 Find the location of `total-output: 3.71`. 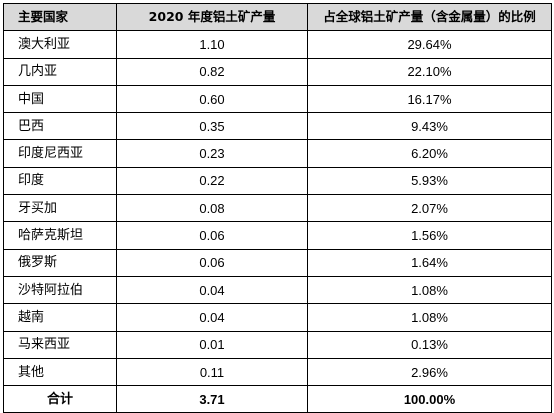

total-output: 3.71 is located at coordinates (212, 399).